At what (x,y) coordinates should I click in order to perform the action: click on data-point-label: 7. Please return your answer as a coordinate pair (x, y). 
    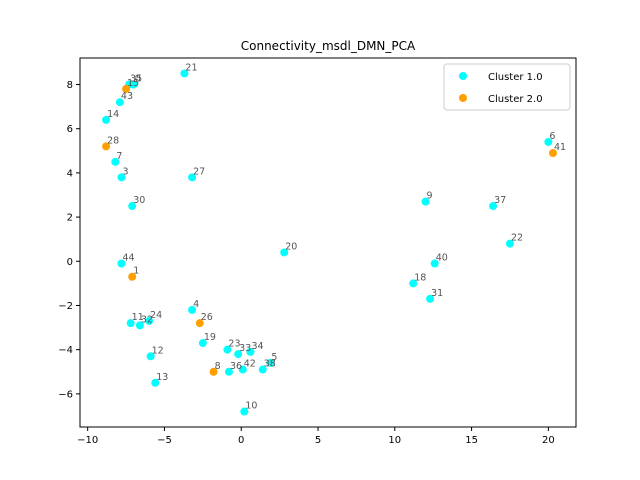
    Looking at the image, I should click on (119, 156).